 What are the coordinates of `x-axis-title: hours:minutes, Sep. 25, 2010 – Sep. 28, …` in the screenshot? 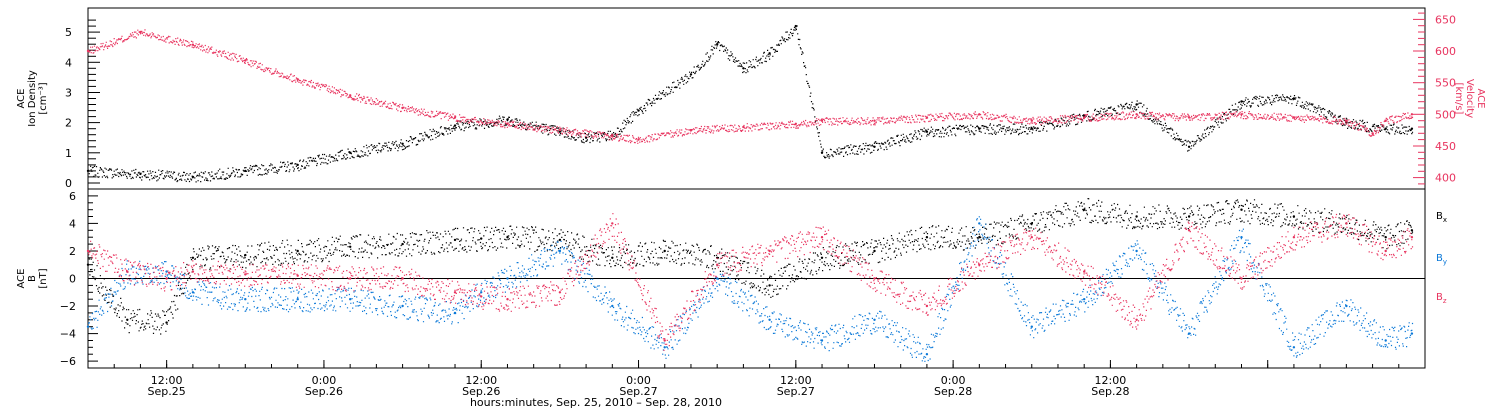 It's located at (596, 402).